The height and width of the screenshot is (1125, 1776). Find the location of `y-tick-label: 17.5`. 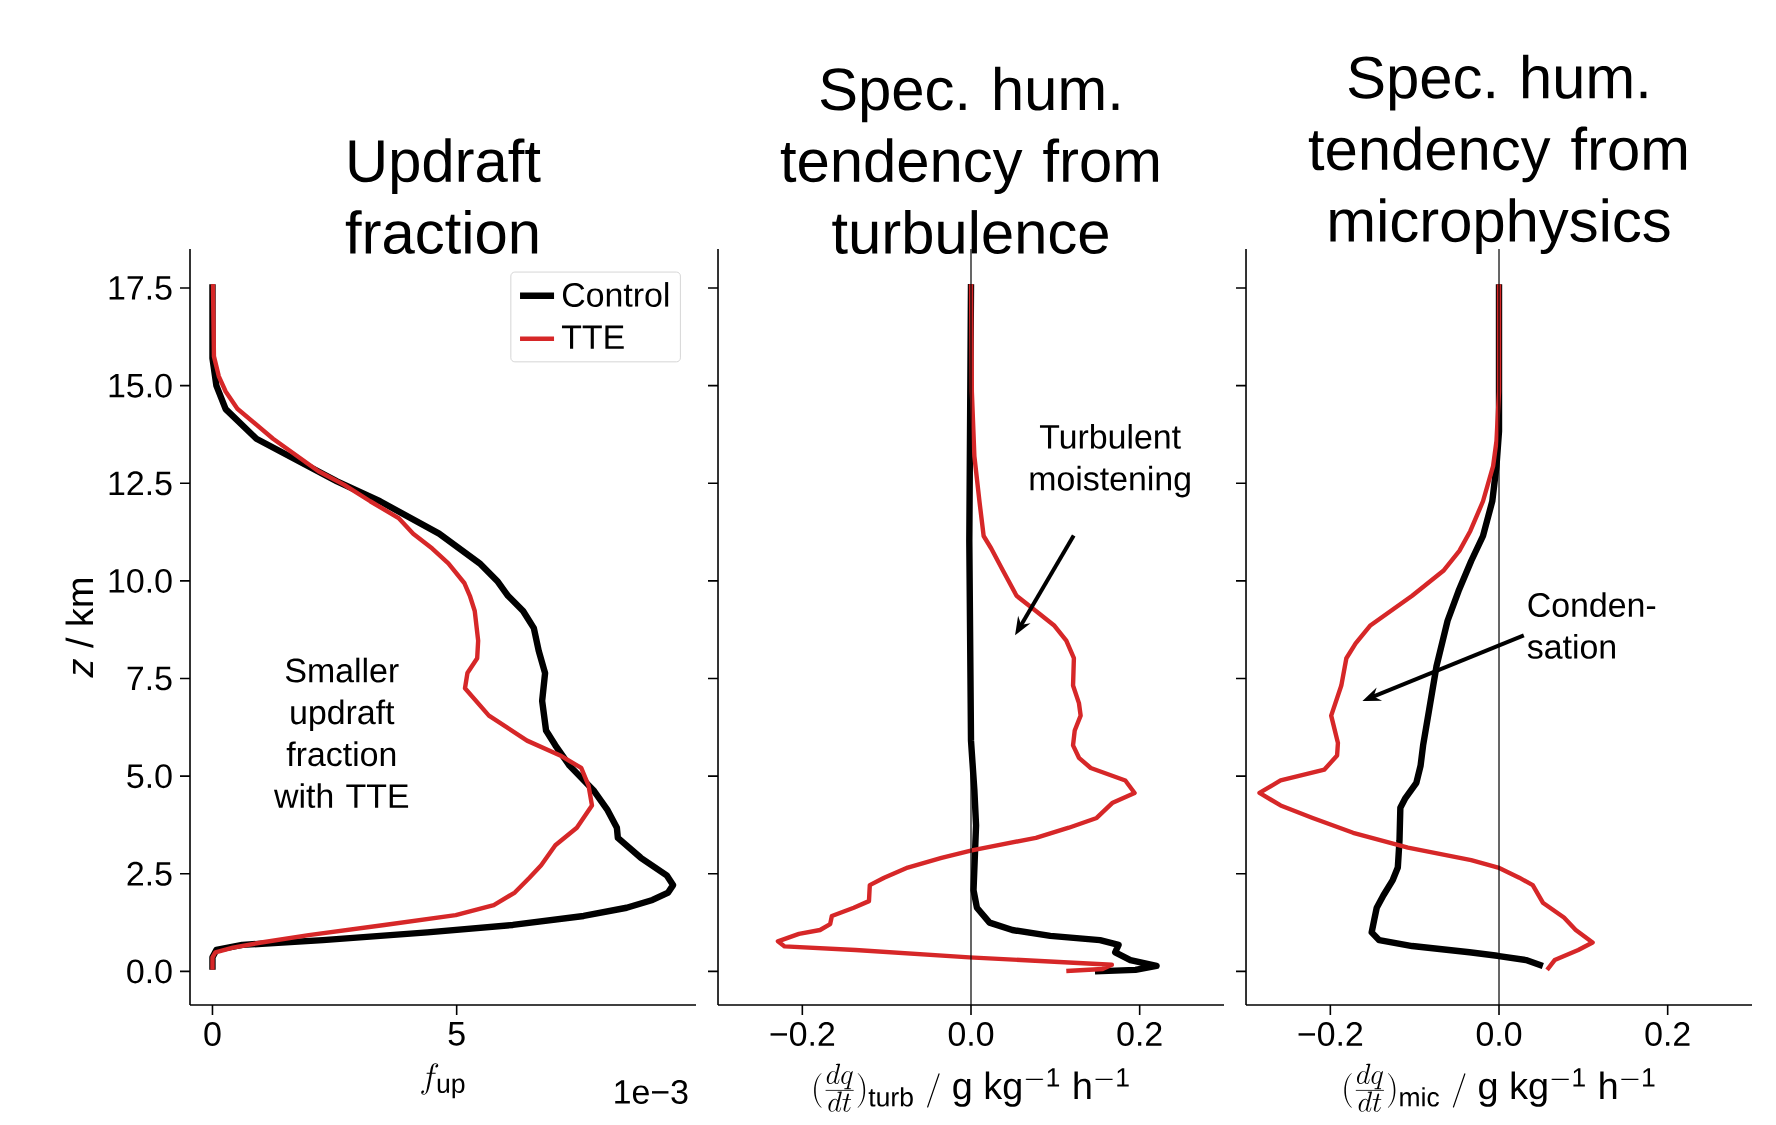

y-tick-label: 17.5 is located at coordinates (140, 288).